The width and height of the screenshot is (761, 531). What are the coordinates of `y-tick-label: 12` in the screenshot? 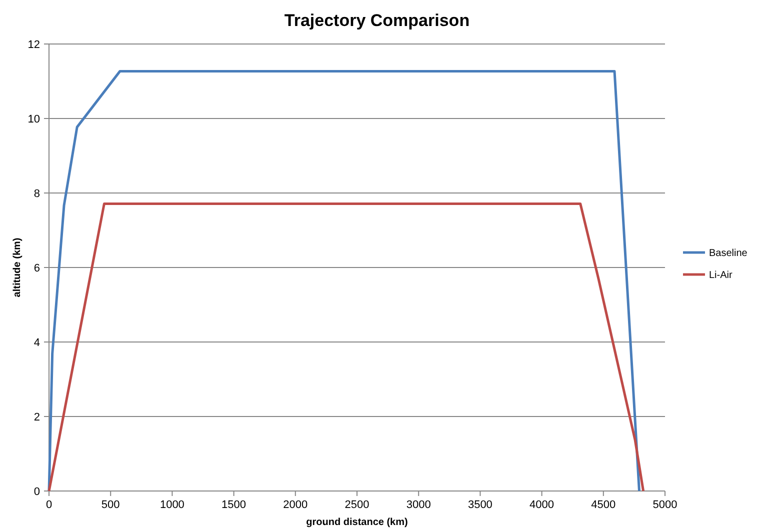 It's located at (34, 44).